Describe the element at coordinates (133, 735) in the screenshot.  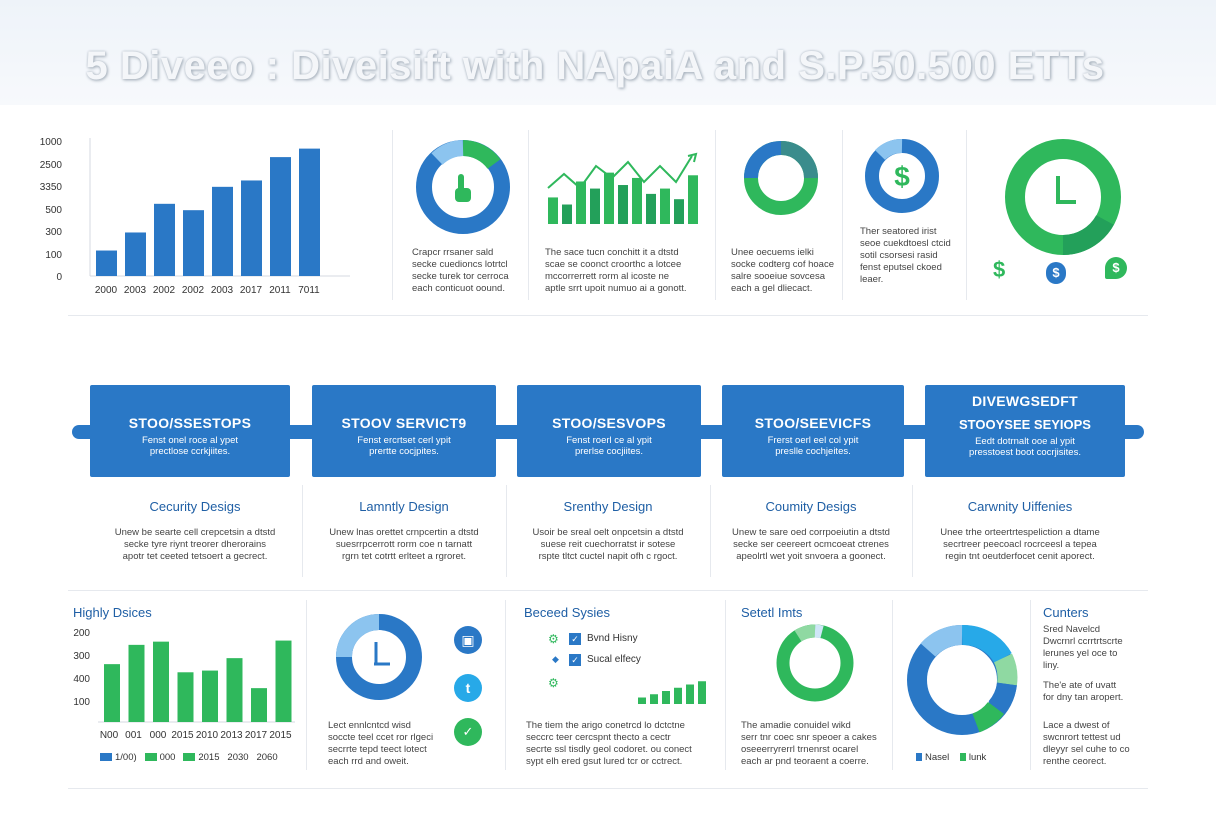
I see `x-tick: 001` at that location.